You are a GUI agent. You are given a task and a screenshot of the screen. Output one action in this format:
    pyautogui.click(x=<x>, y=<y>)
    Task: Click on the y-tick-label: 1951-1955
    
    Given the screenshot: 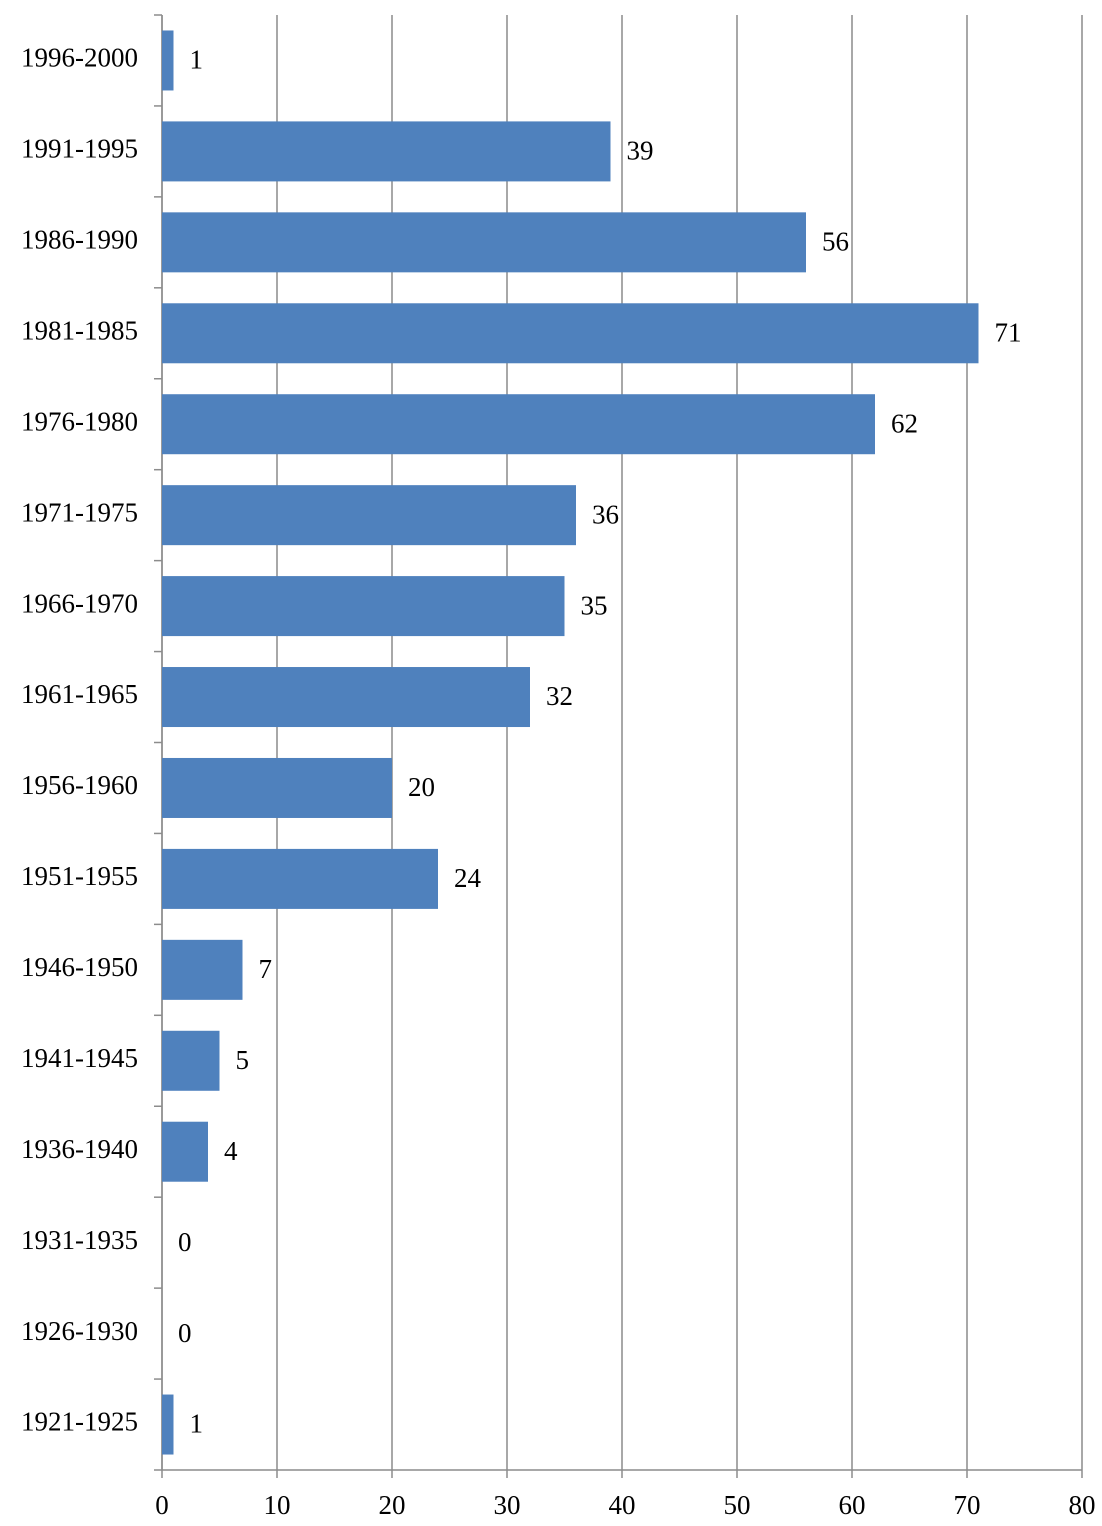 What is the action you would take?
    pyautogui.click(x=79, y=876)
    